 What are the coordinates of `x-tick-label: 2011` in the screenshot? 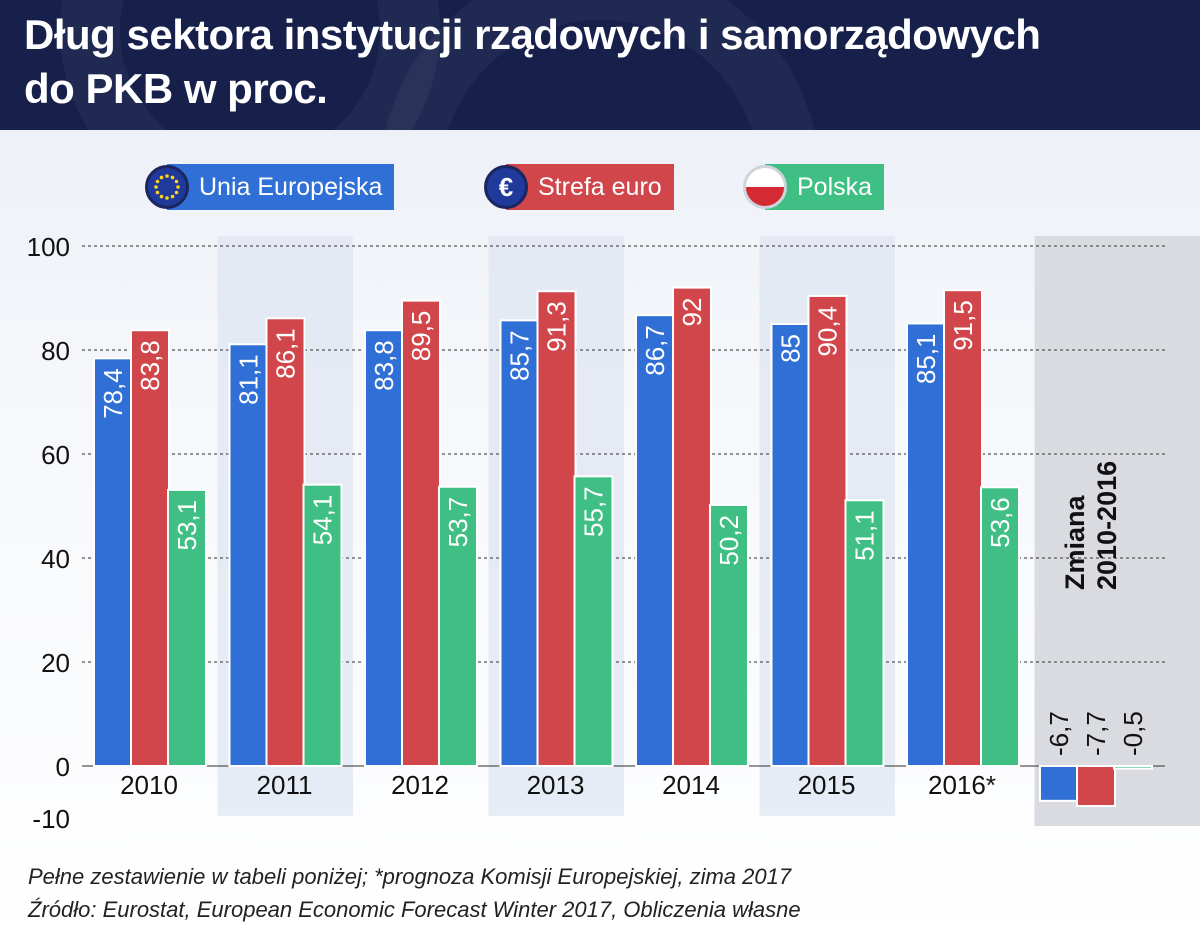 It's located at (285, 785).